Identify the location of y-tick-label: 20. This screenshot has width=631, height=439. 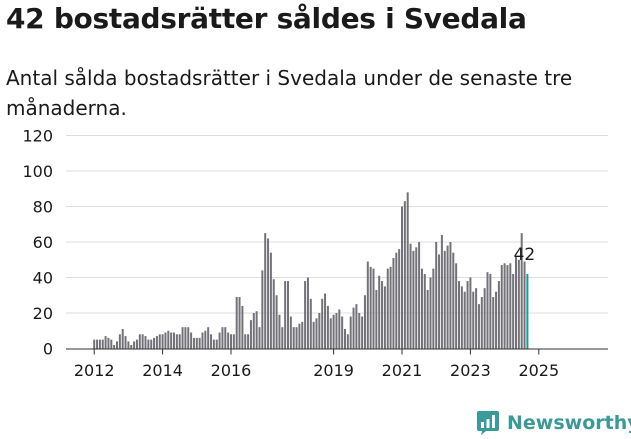
(43, 313).